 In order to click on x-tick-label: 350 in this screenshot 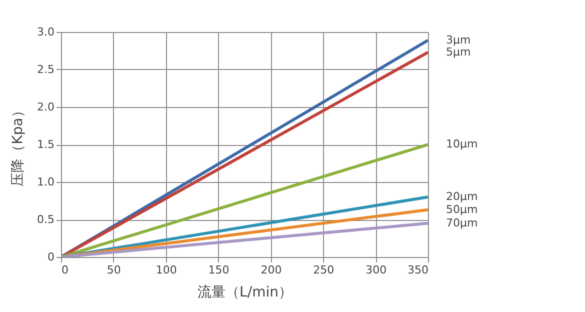, I will do `click(418, 270)`.